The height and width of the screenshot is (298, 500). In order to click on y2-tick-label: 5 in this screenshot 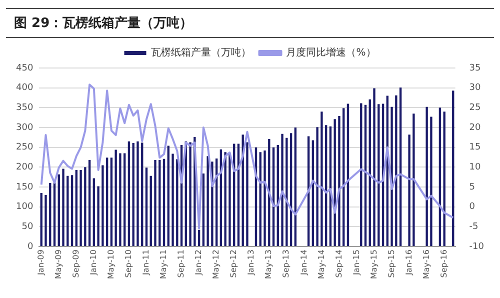, I will do `click(472, 187)`.